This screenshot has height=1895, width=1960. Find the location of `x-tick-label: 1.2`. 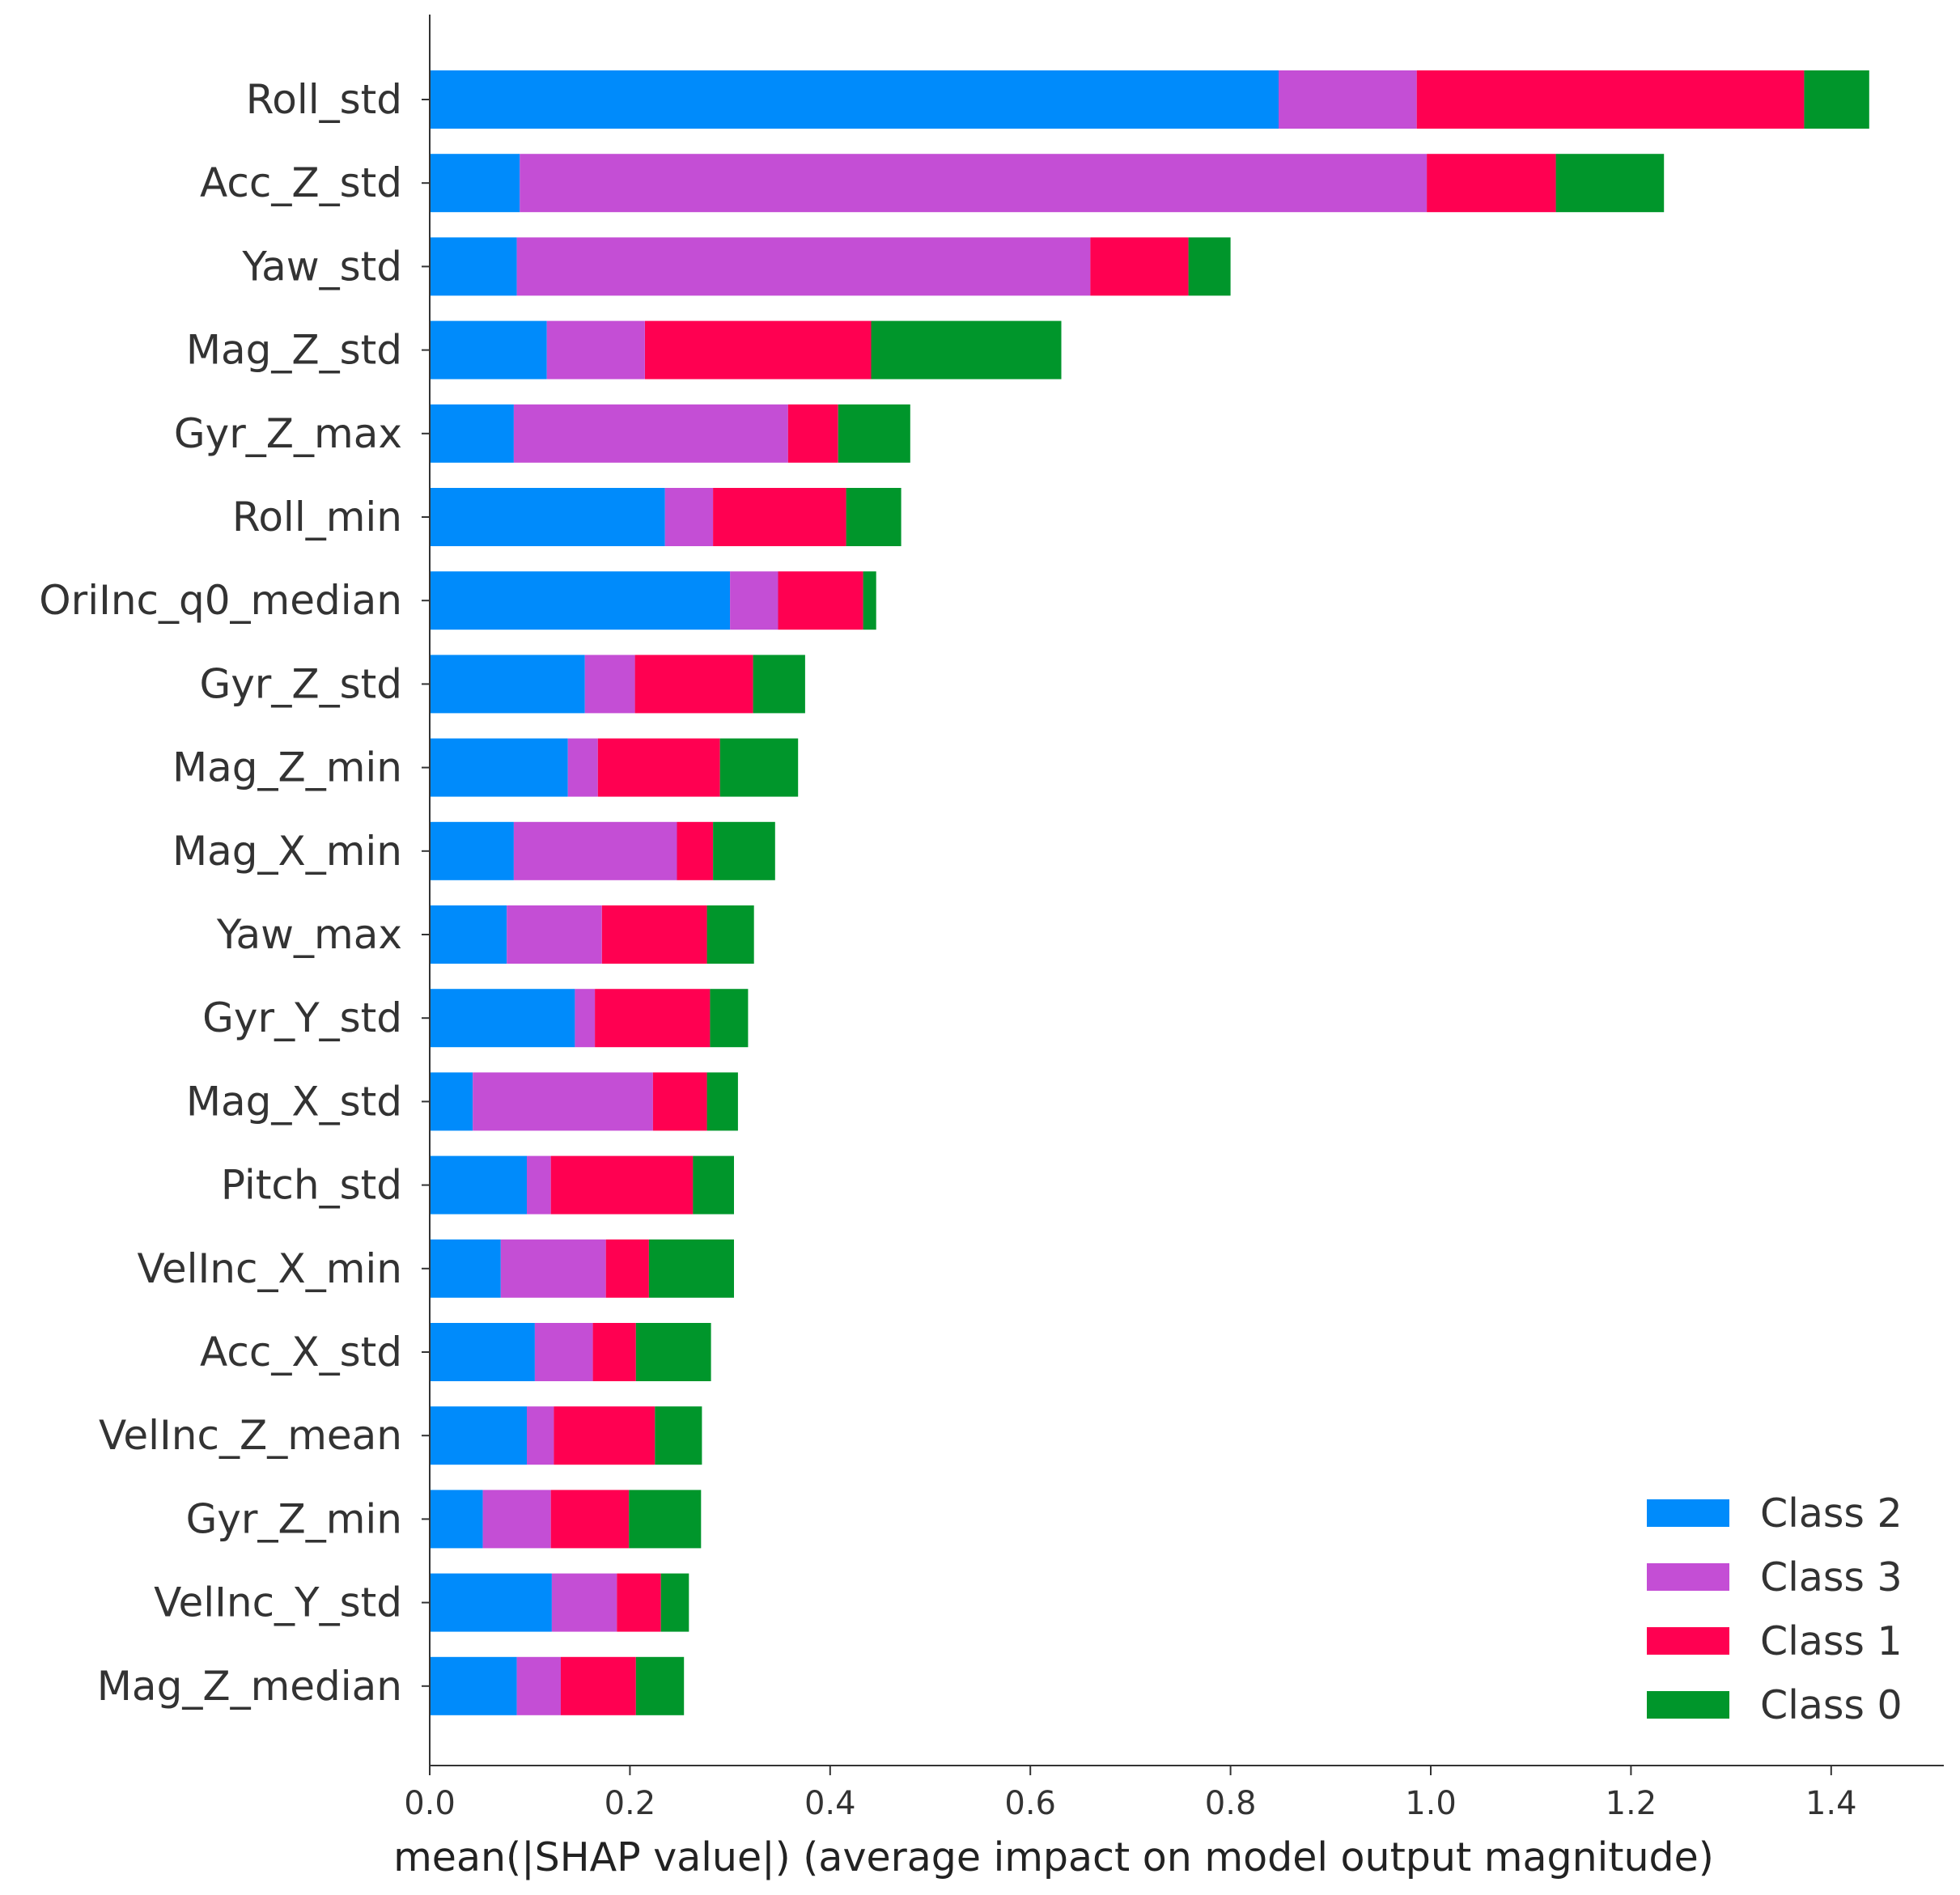

x-tick-label: 1.2 is located at coordinates (1632, 1803).